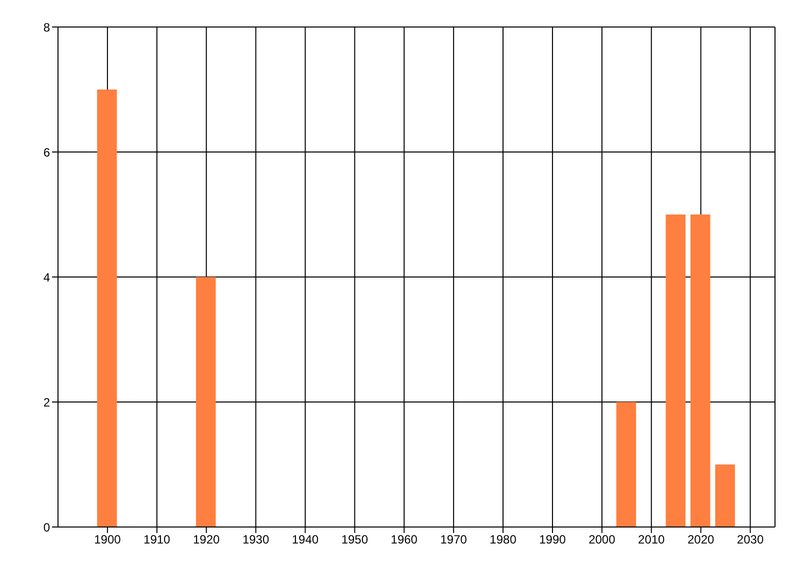 This screenshot has width=800, height=576. What do you see at coordinates (46, 152) in the screenshot?
I see `y-tick-label: 6` at bounding box center [46, 152].